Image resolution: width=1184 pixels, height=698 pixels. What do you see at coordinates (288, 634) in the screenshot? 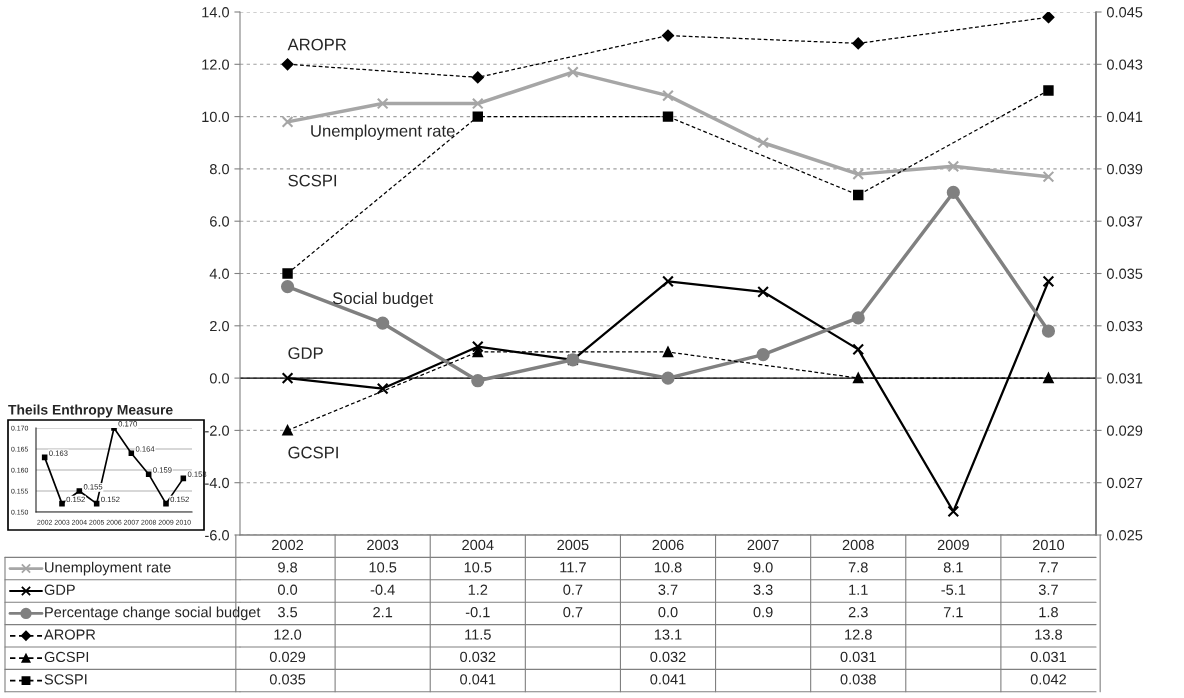
I see `data-label: 12.0` at bounding box center [288, 634].